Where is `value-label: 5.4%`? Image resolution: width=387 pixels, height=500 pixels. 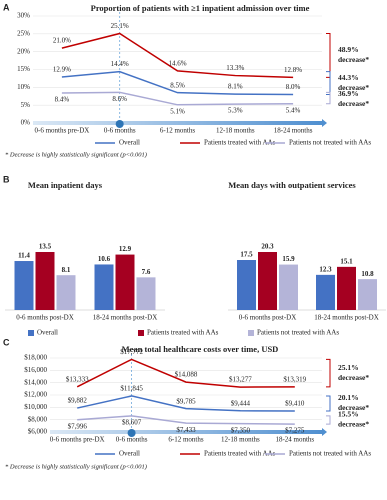
value-label: 5.4% is located at coordinates (293, 110).